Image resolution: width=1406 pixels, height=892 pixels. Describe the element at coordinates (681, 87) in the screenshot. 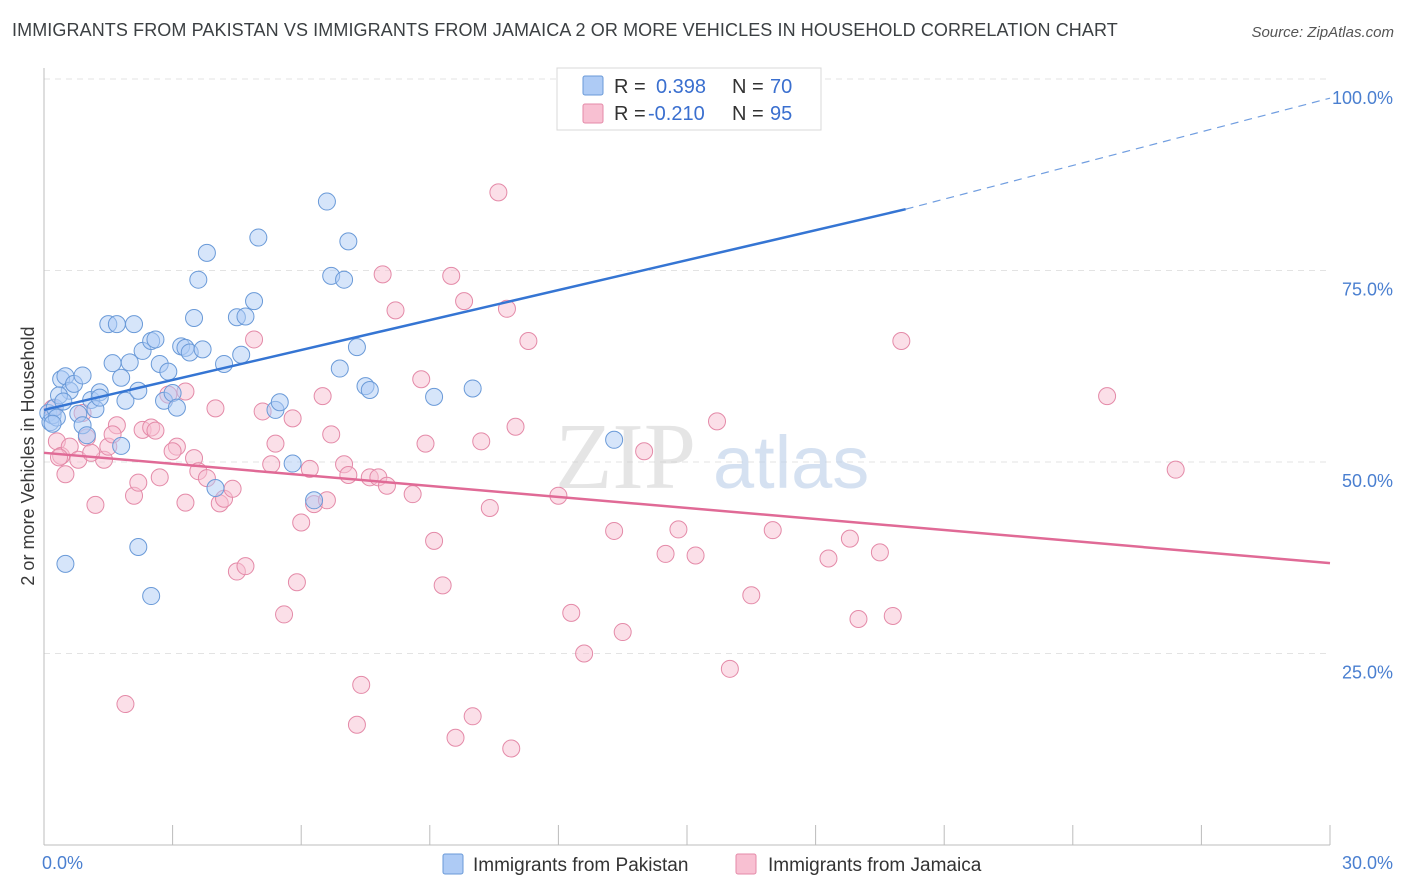

I see `legend-r-value: 0.398` at that location.